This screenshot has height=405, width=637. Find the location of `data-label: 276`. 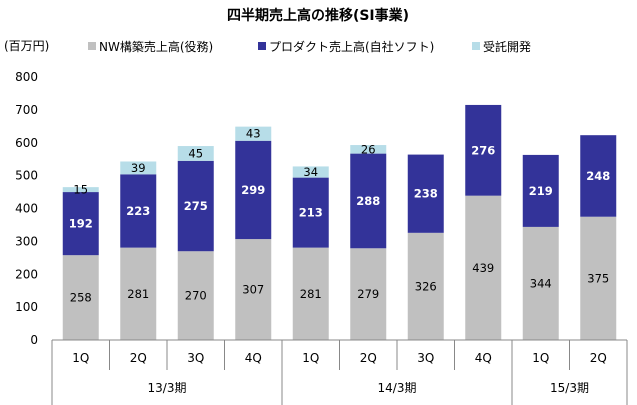

data-label: 276 is located at coordinates (483, 150).